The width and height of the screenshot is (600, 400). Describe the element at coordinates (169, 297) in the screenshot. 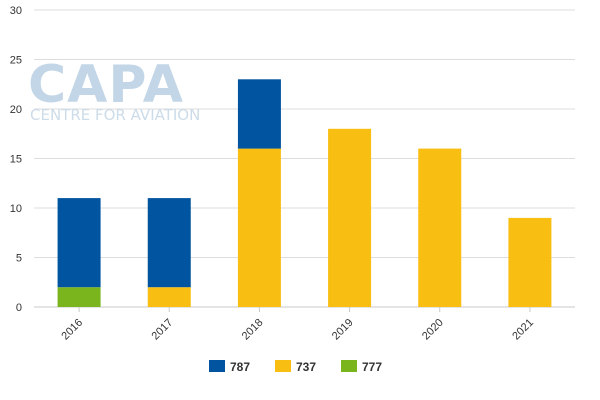

I see `bar-737-2017` at that location.